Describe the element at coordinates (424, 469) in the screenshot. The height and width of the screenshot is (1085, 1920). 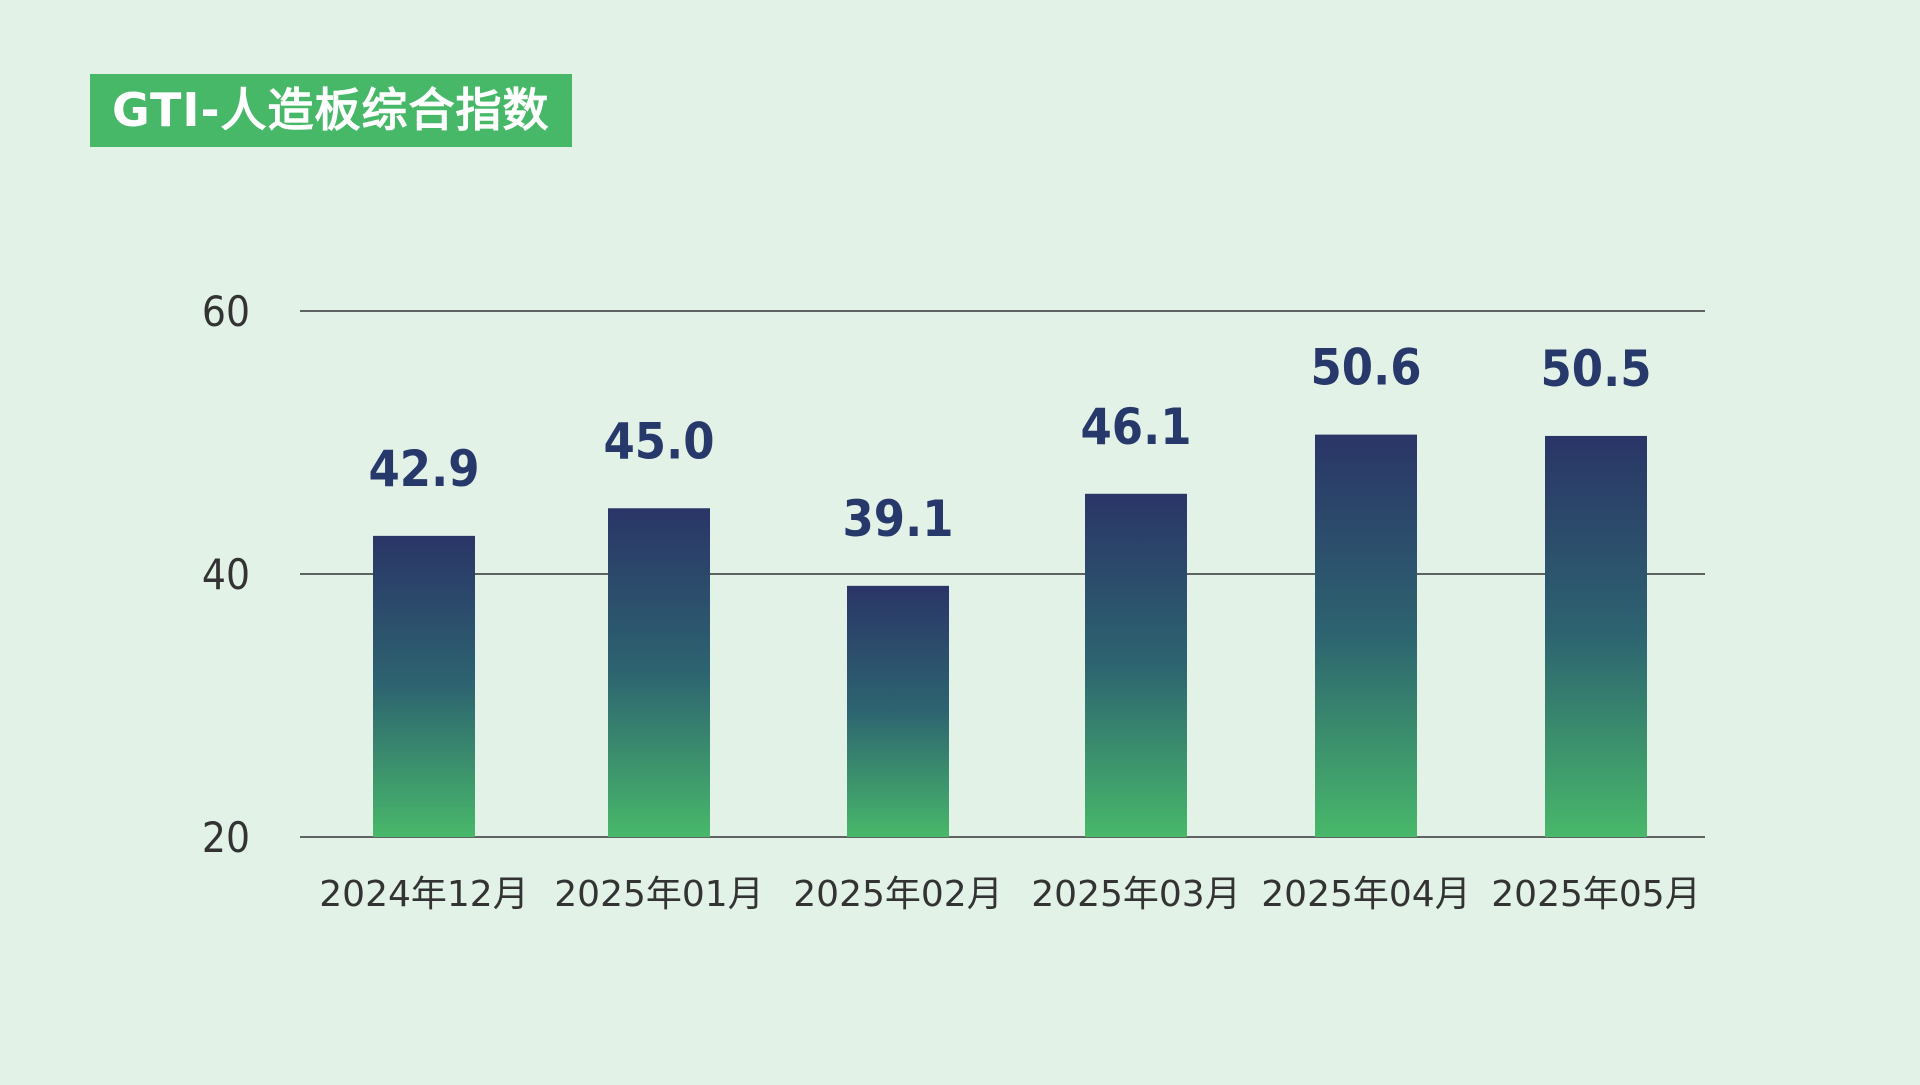
I see `data-label: 42.9` at that location.